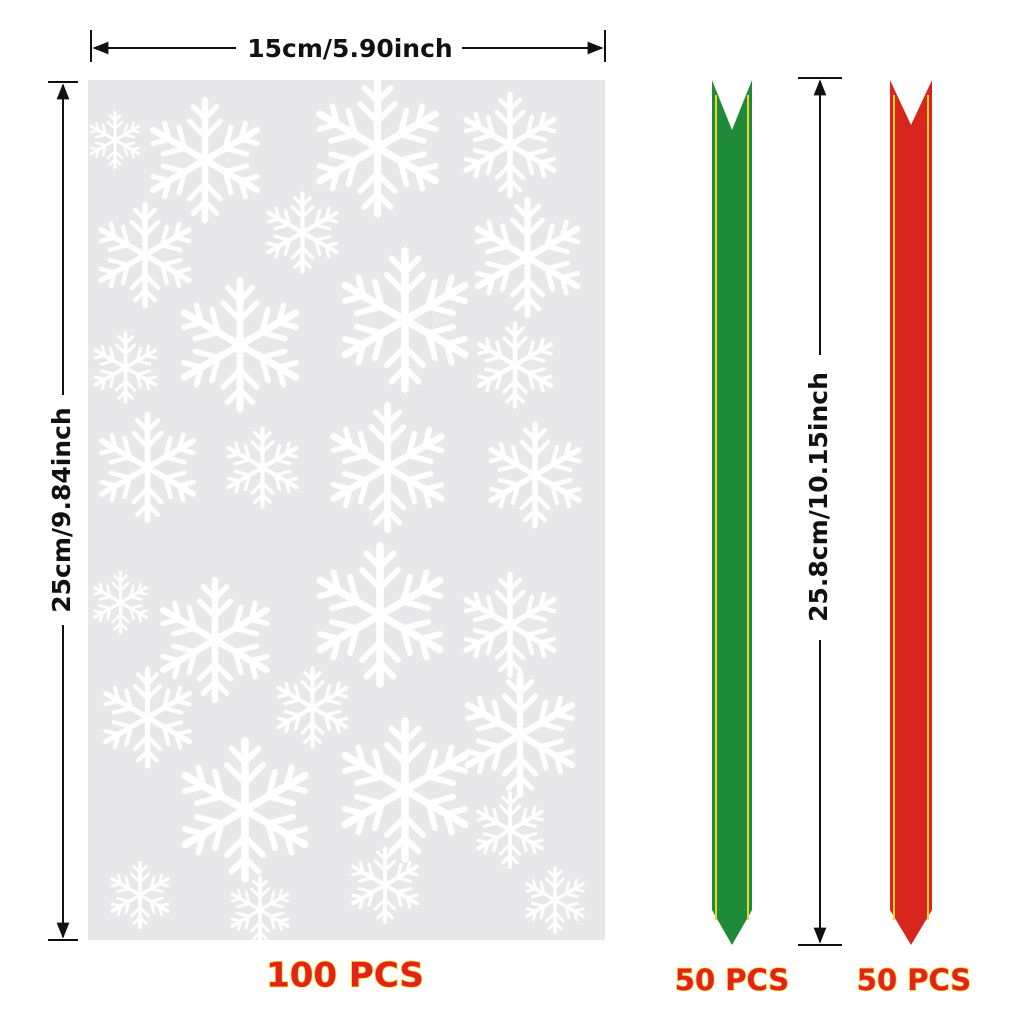 Image resolution: width=1024 pixels, height=1024 pixels. What do you see at coordinates (914, 980) in the screenshot?
I see `red-quantity: 50 PCS` at bounding box center [914, 980].